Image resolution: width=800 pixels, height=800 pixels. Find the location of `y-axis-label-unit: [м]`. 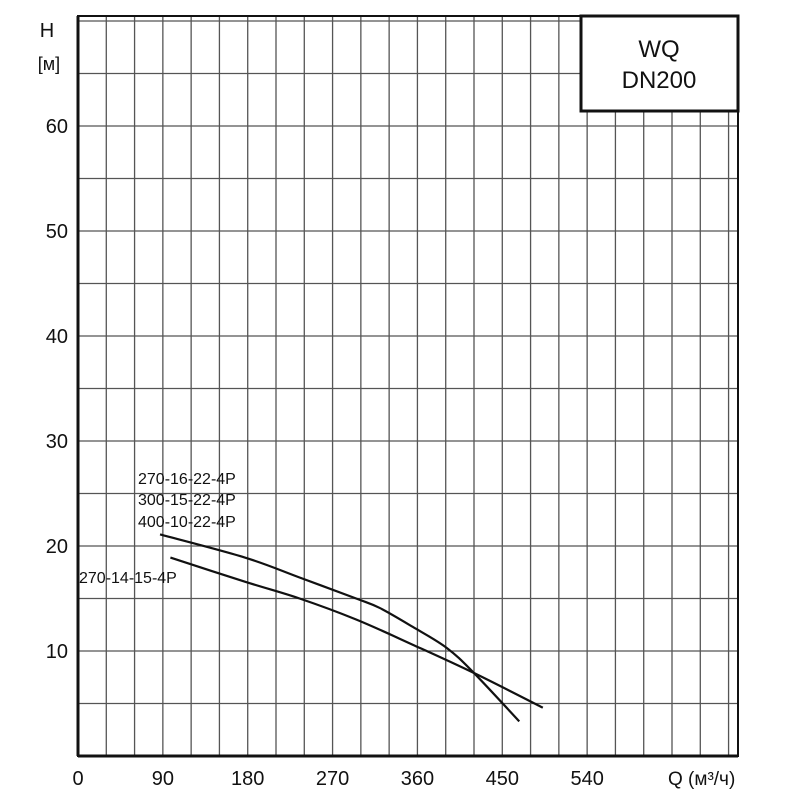

y-axis-label-unit: [м] is located at coordinates (49, 64).